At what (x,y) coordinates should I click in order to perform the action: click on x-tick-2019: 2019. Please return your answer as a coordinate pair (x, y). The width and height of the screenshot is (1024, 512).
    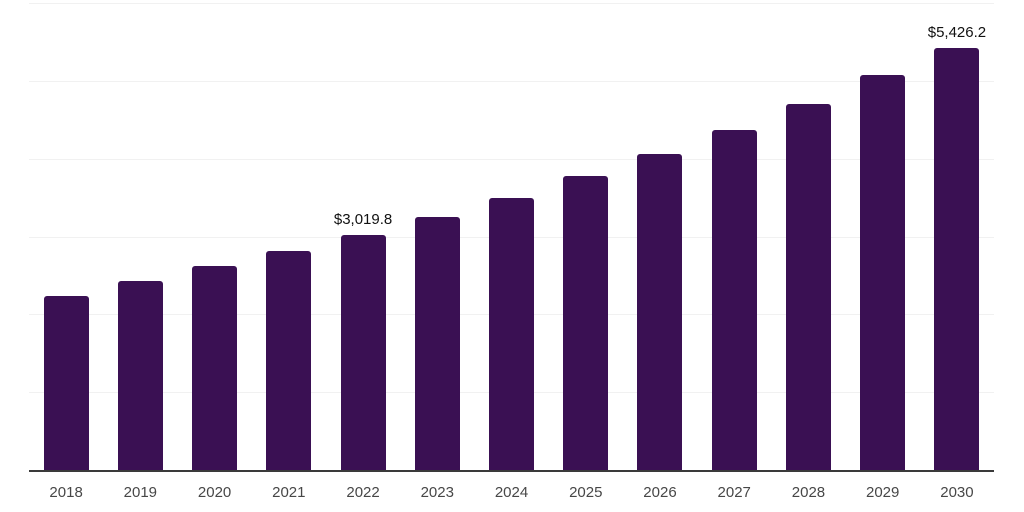
    Looking at the image, I should click on (140, 492).